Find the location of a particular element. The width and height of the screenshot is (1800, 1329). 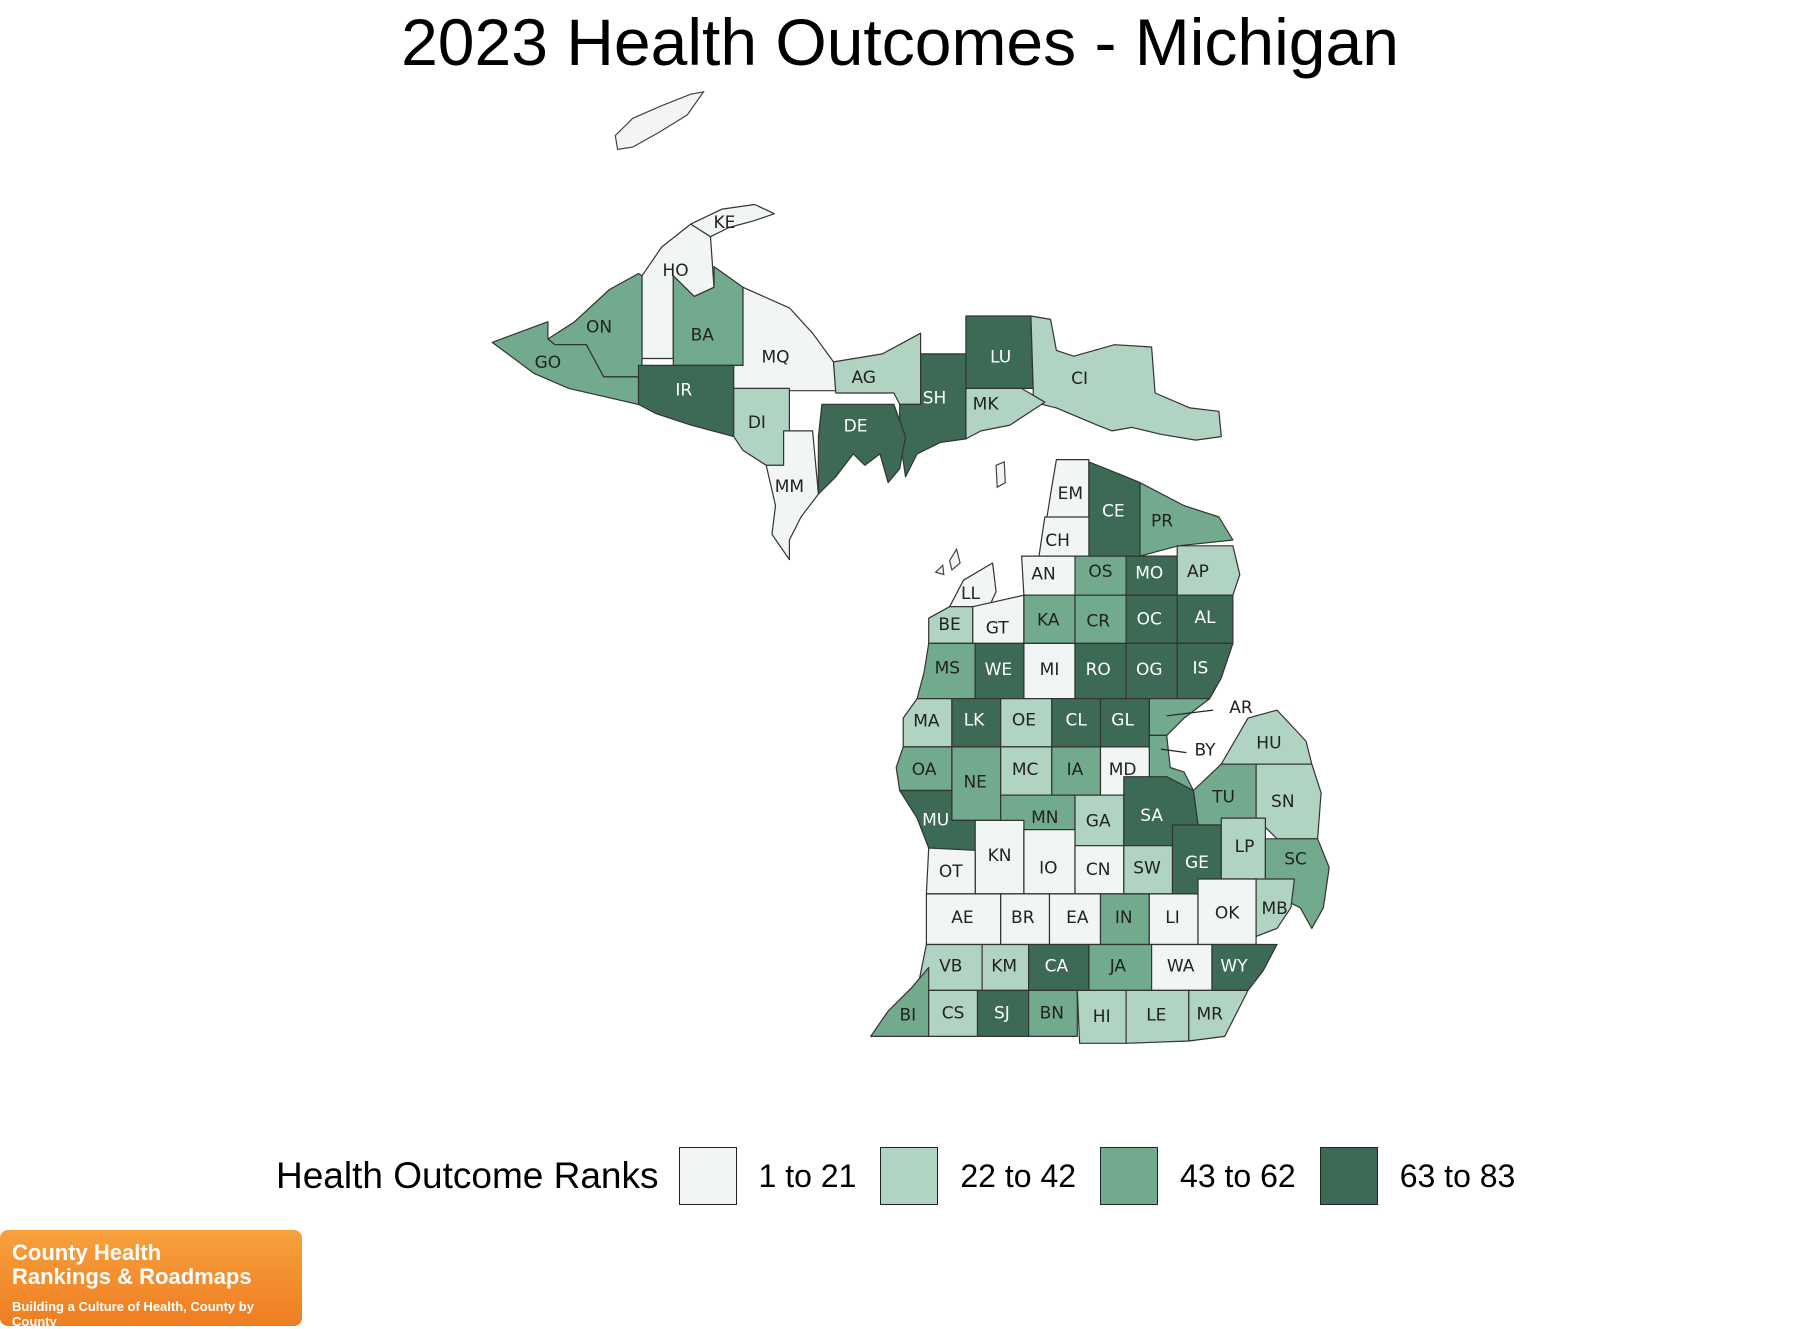

county-label-li: LI is located at coordinates (1172, 918).